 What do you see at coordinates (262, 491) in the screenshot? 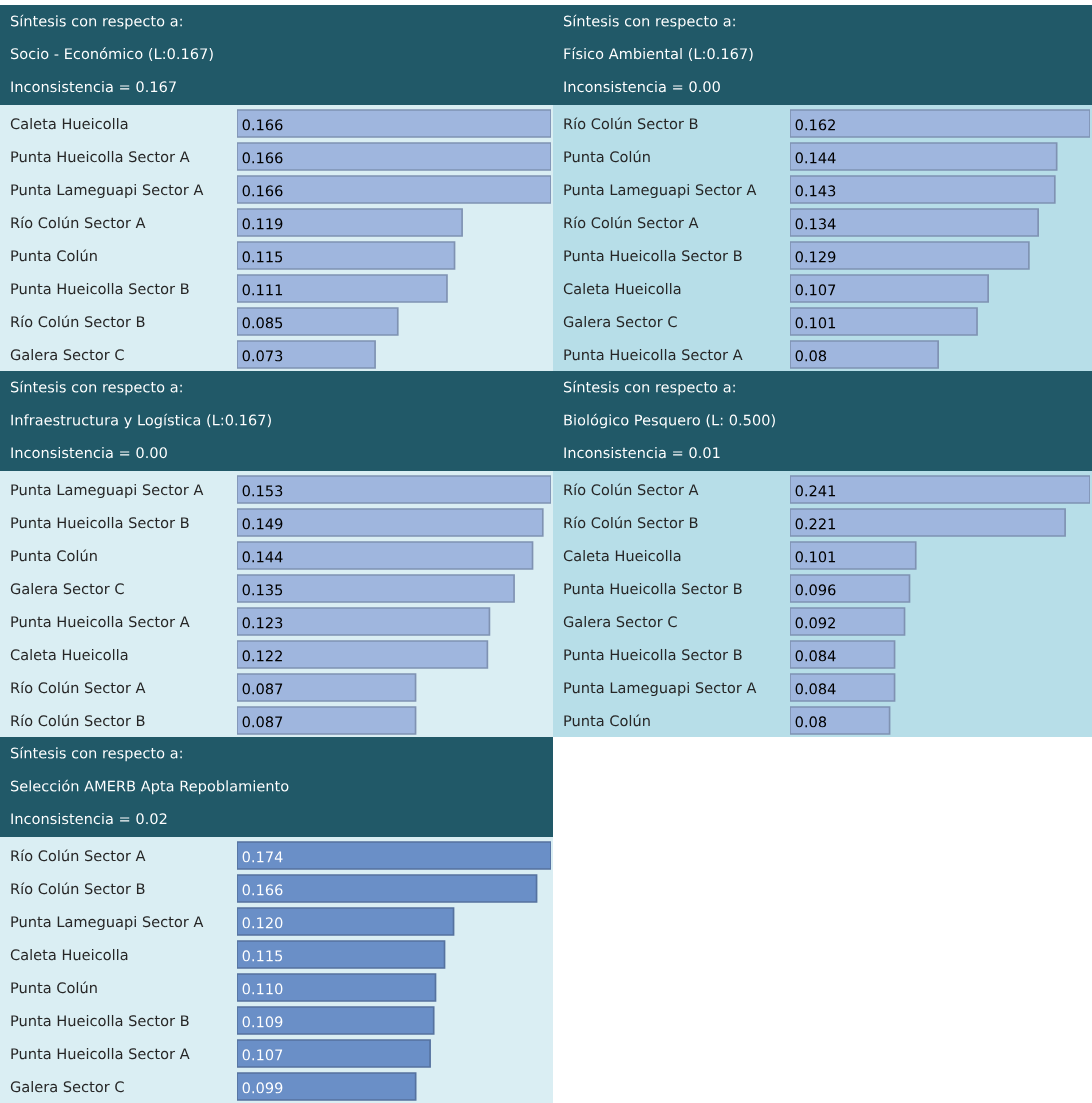
I see `data-label: 0.153` at bounding box center [262, 491].